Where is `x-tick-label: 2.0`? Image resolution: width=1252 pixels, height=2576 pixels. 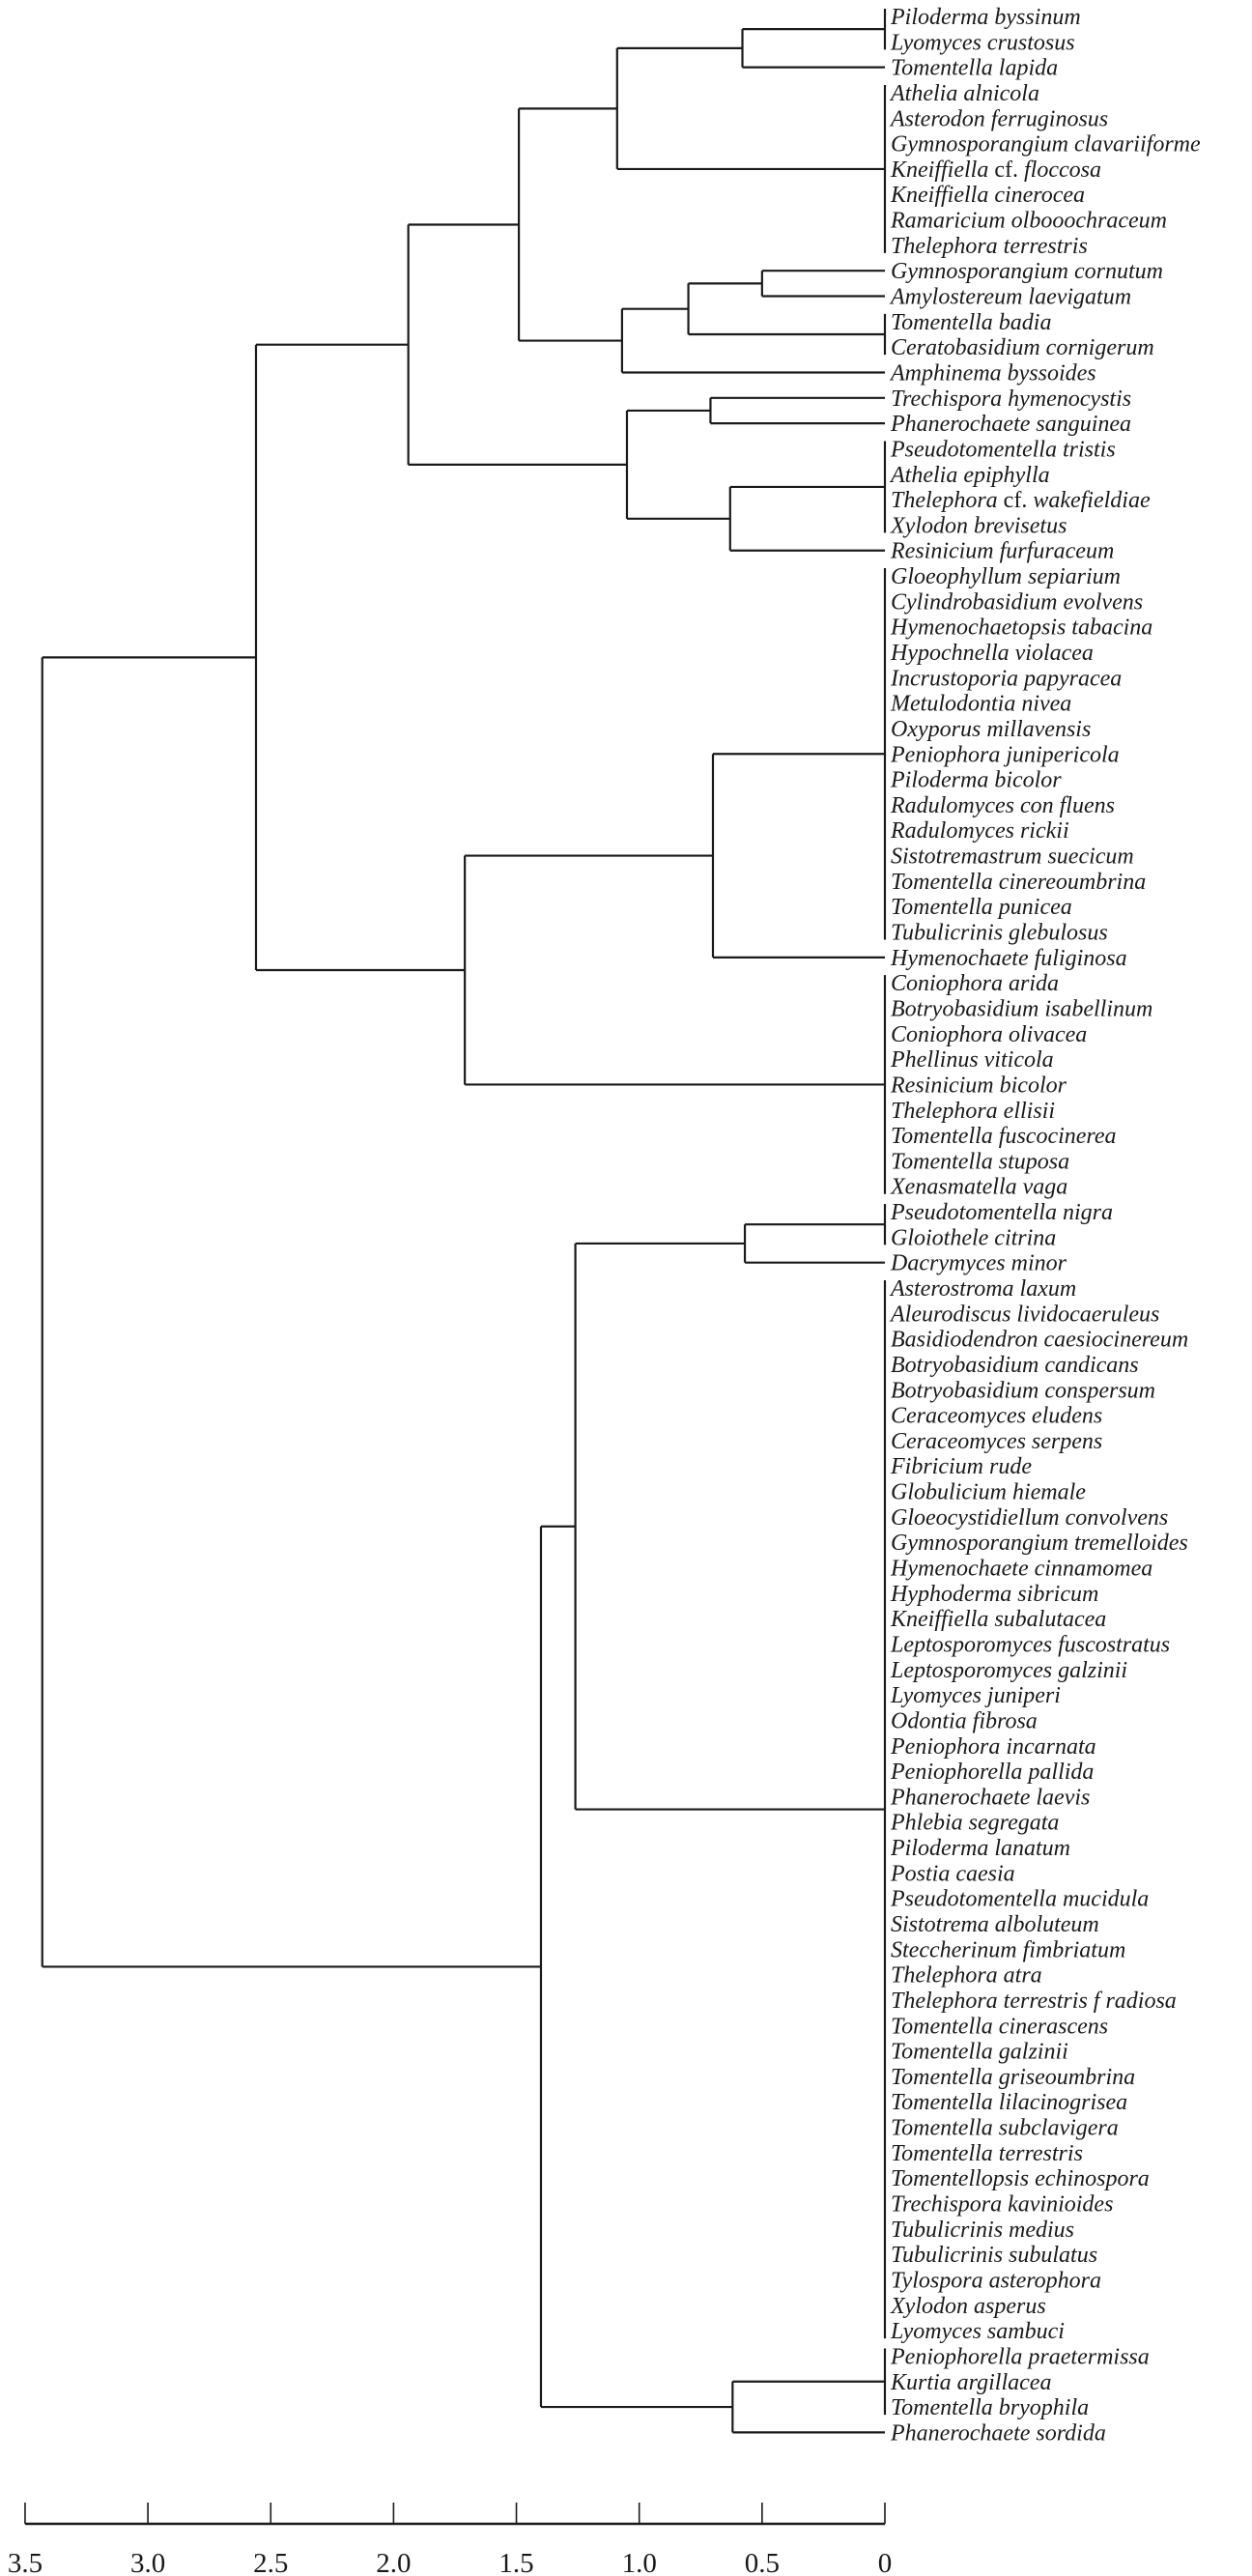
x-tick-label: 2.0 is located at coordinates (393, 2562).